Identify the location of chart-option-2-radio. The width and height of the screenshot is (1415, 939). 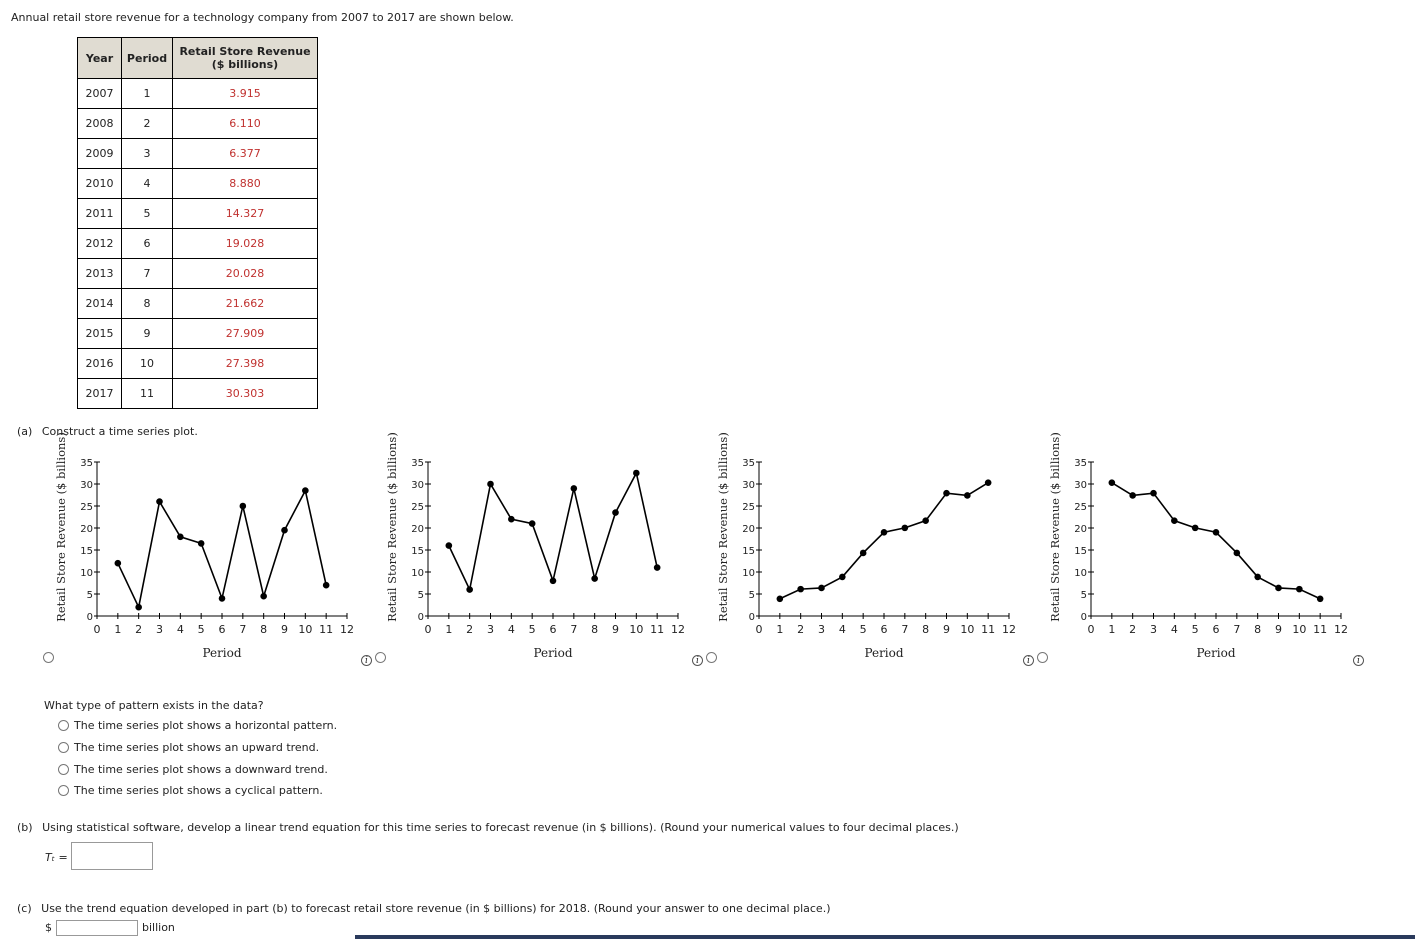
(380, 657).